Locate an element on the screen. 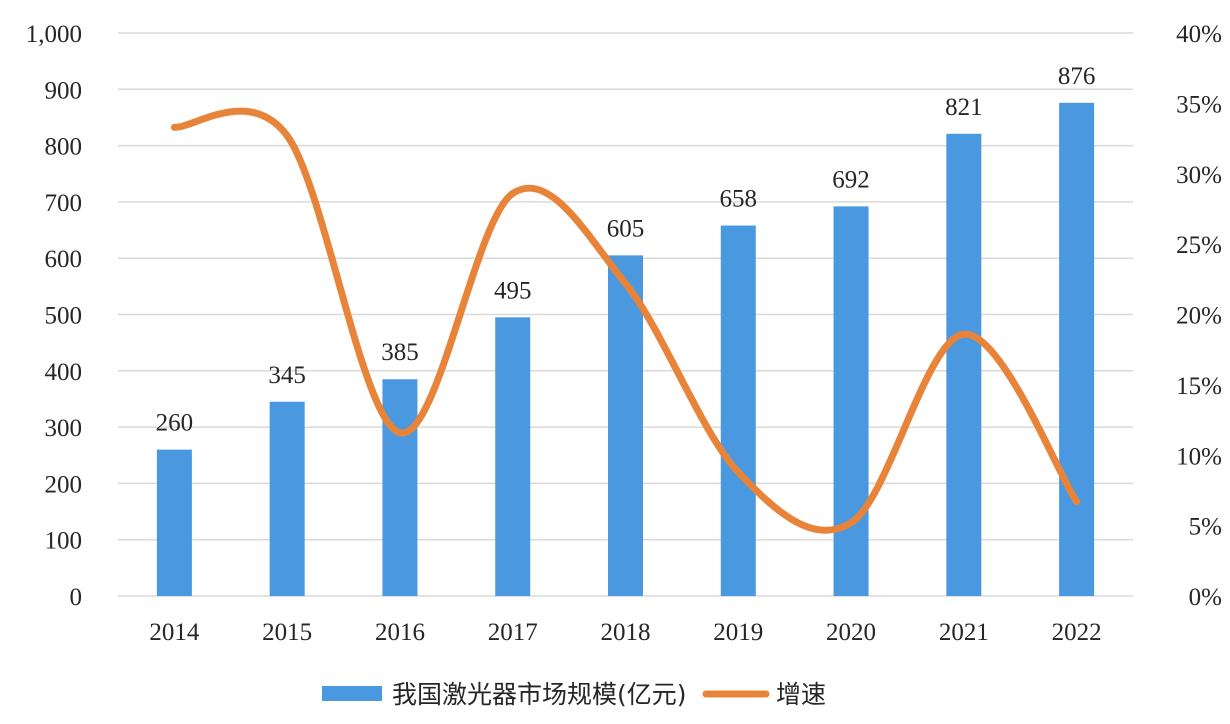  x-tick-label: 2014 is located at coordinates (174, 632).